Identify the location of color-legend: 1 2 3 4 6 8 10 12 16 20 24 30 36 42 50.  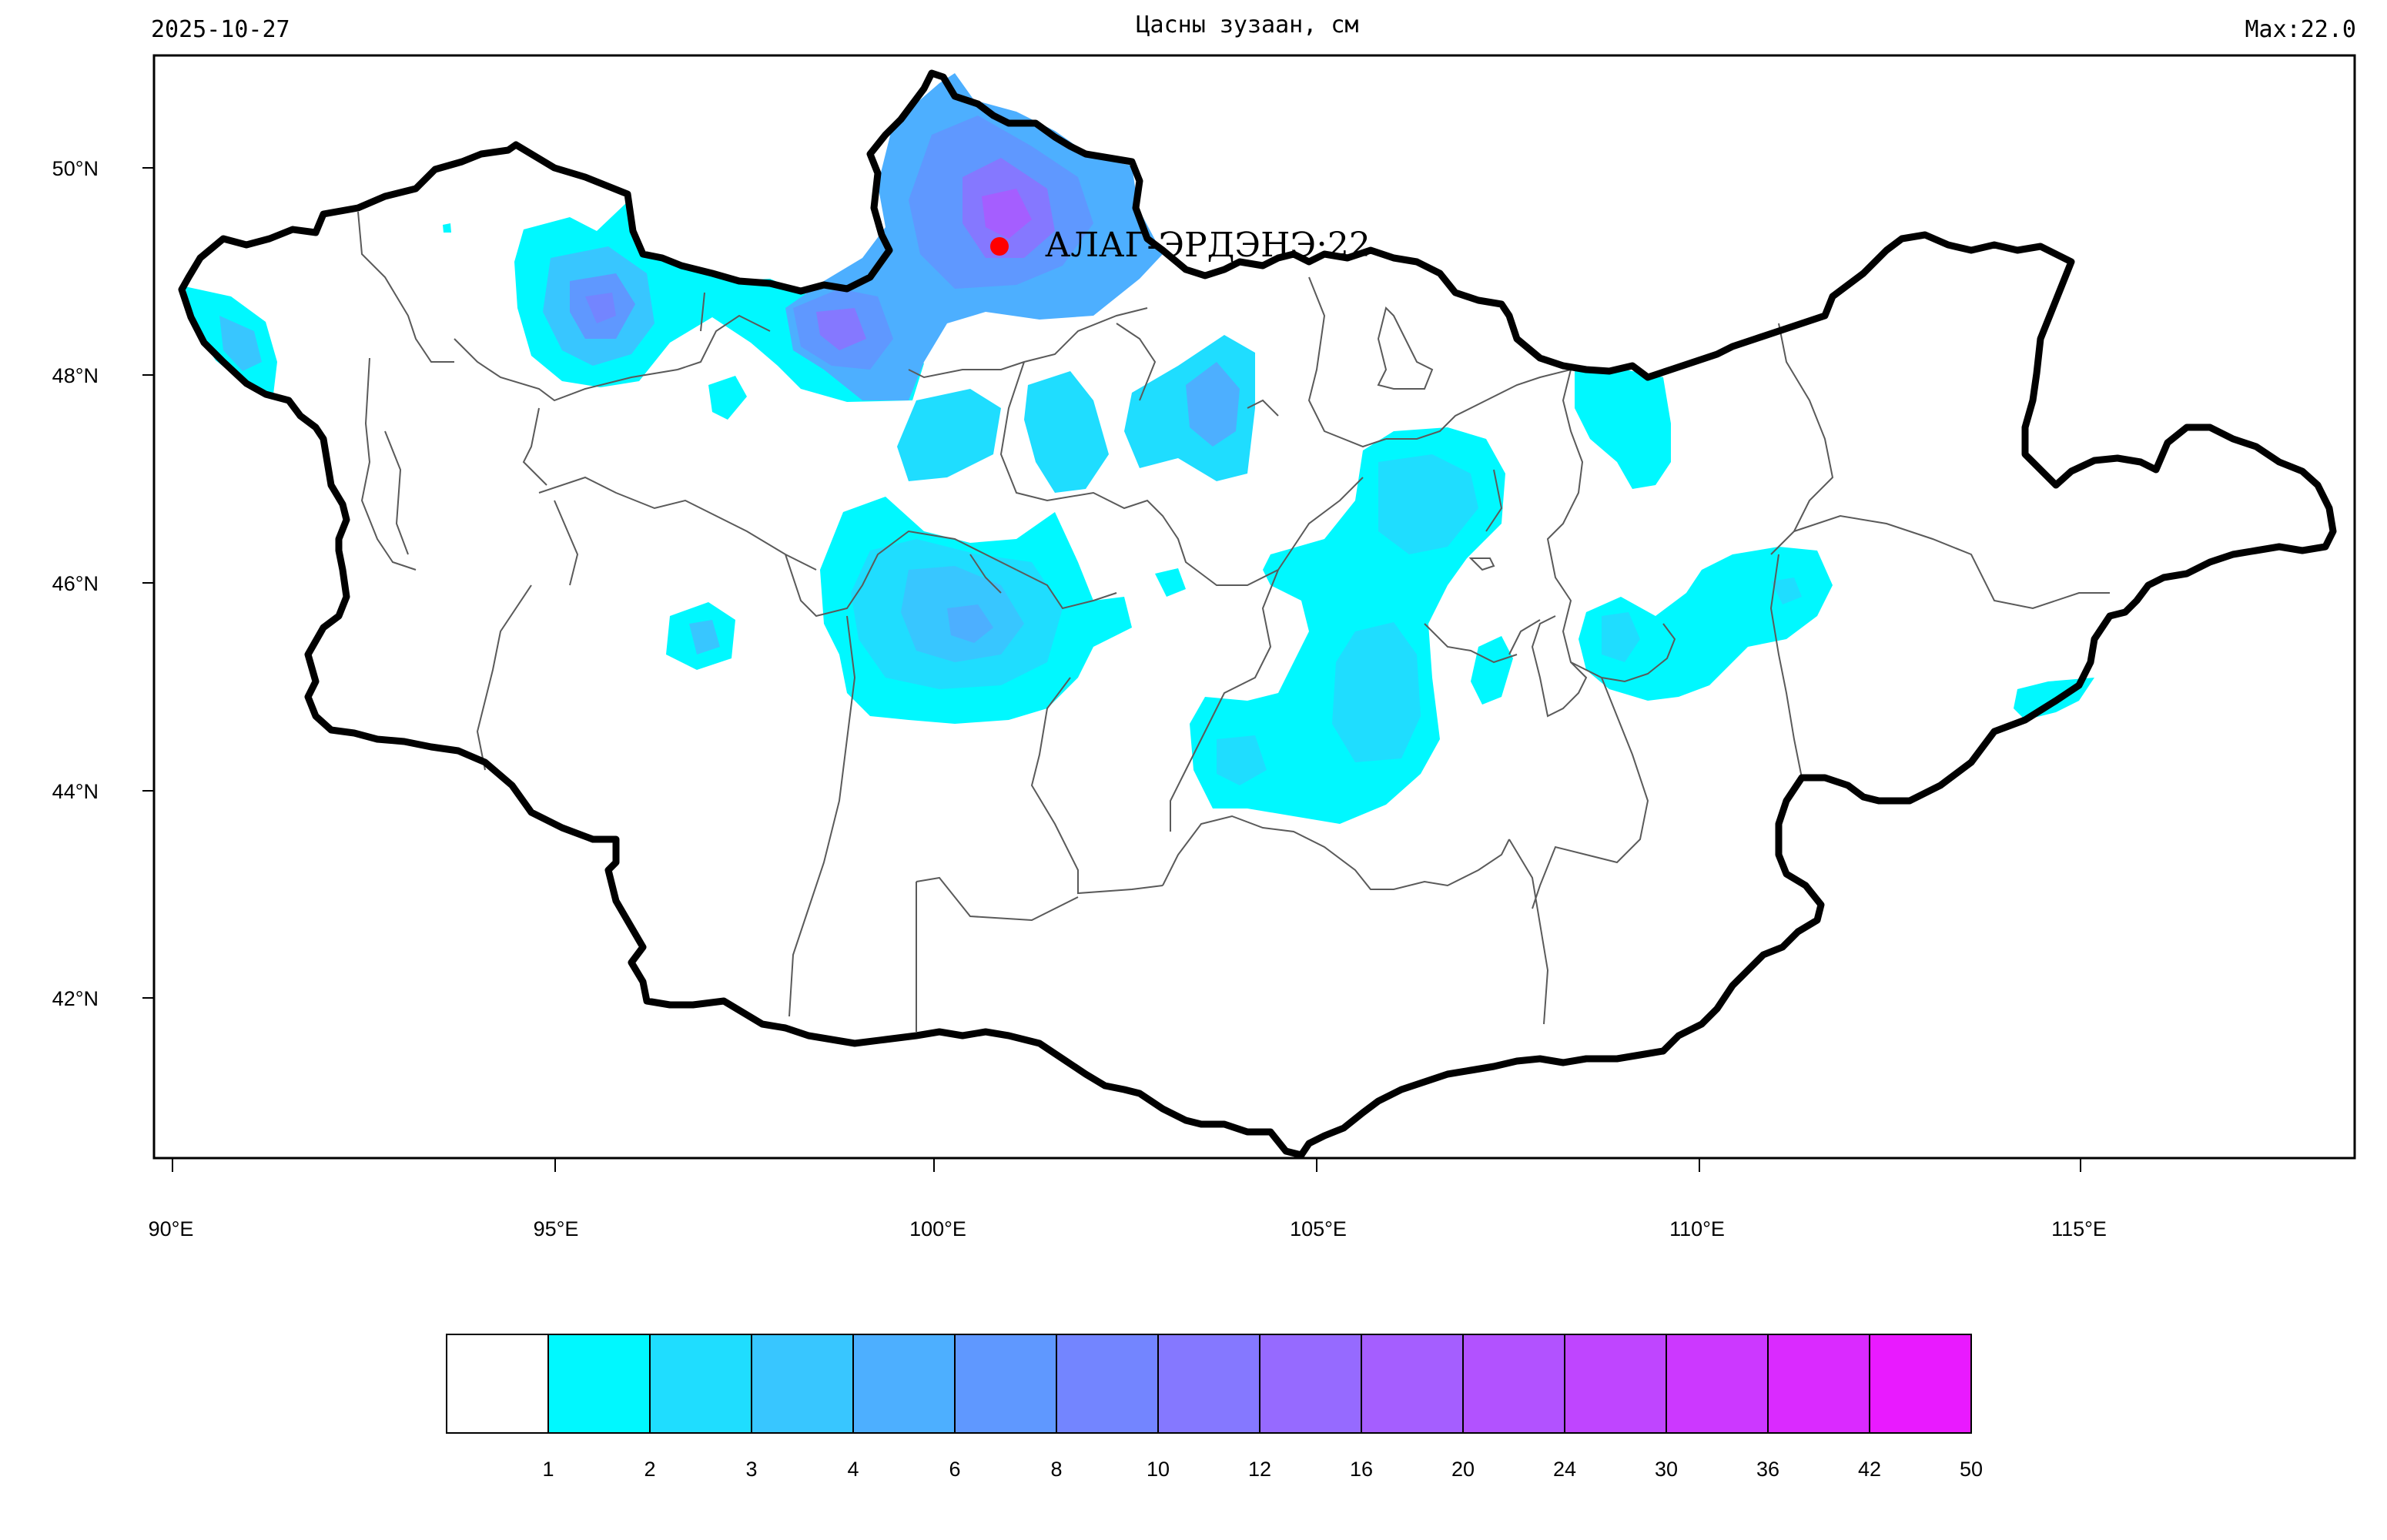
(1214, 1407).